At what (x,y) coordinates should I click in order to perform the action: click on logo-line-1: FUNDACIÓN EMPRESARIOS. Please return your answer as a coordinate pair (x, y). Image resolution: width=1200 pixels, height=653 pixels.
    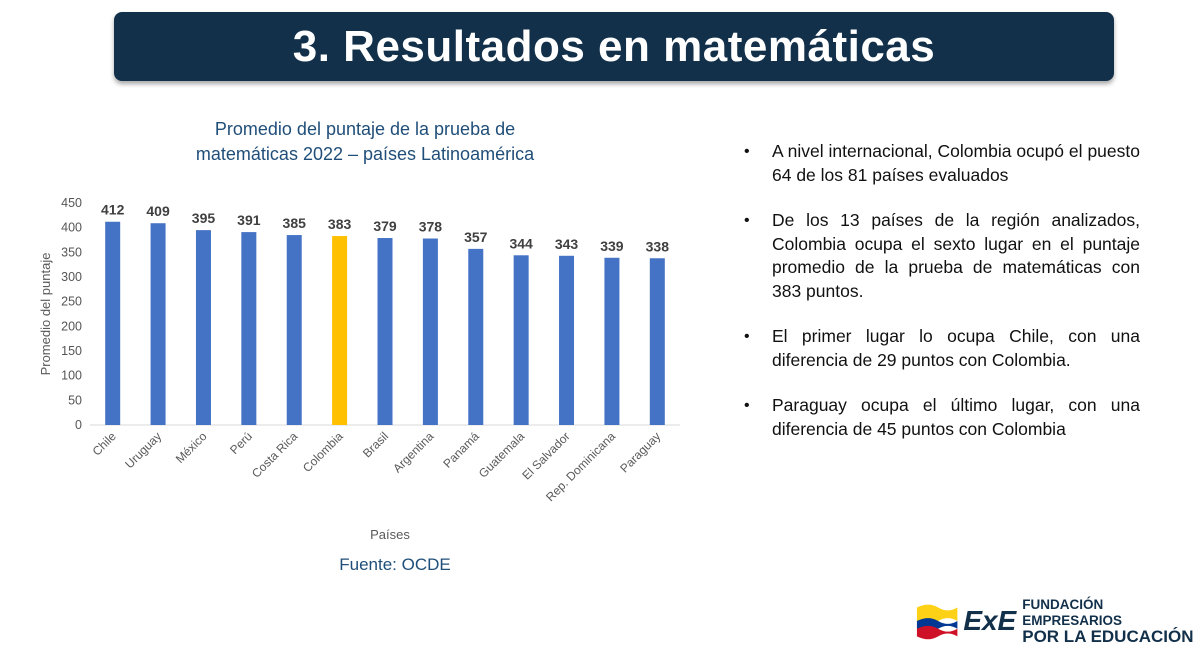
    Looking at the image, I should click on (1072, 612).